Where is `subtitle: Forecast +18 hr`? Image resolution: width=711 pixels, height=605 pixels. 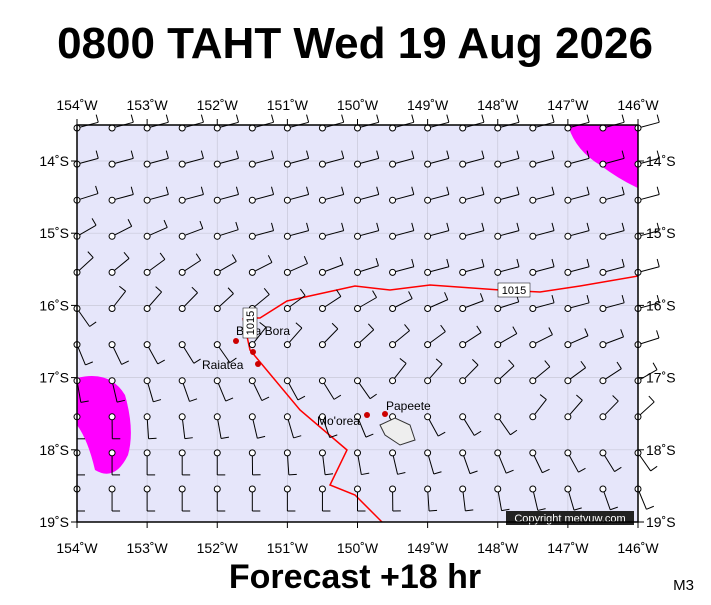 subtitle: Forecast +18 hr is located at coordinates (355, 577).